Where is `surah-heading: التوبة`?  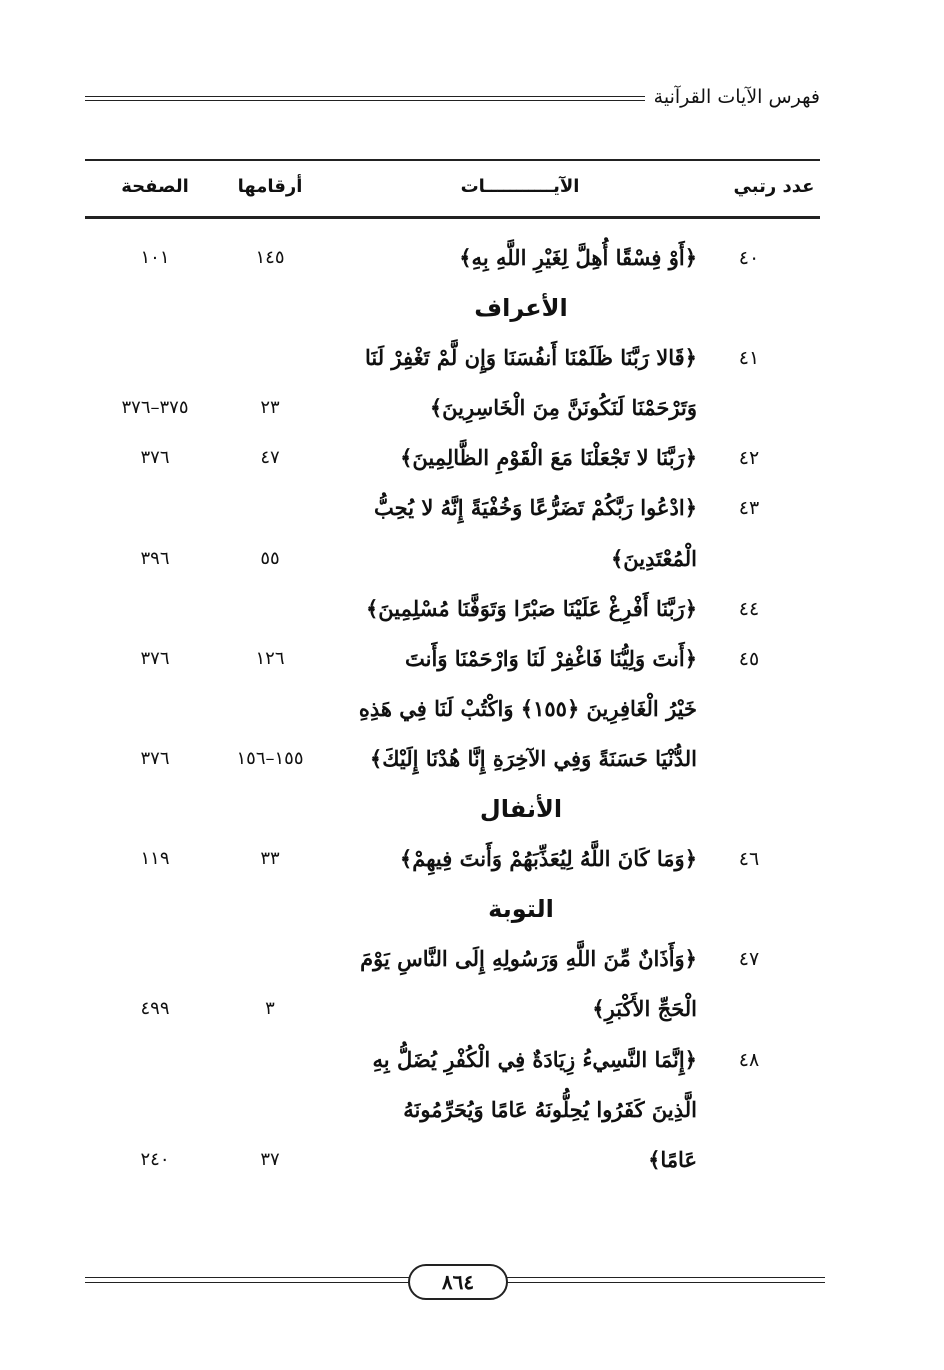 surah-heading: التوبة is located at coordinates (521, 909).